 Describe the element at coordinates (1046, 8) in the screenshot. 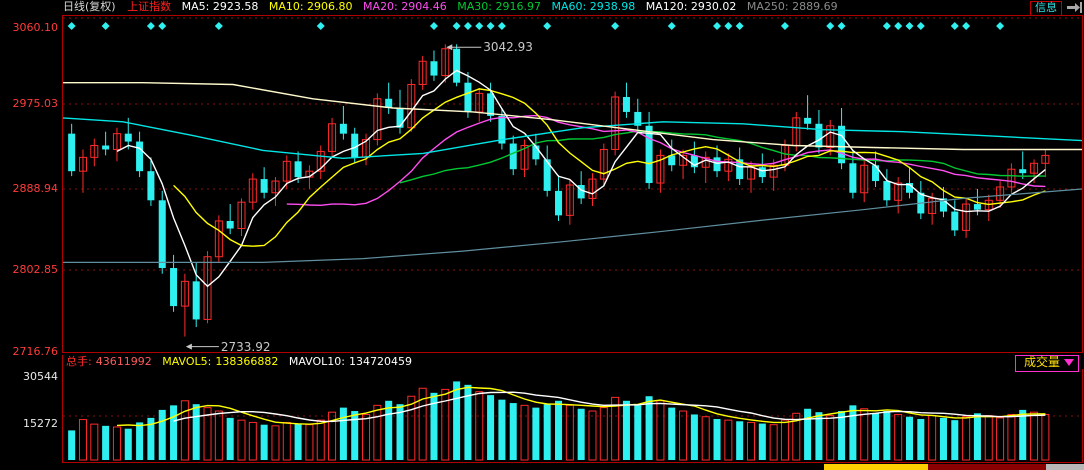

I see `info-button: 信息` at that location.